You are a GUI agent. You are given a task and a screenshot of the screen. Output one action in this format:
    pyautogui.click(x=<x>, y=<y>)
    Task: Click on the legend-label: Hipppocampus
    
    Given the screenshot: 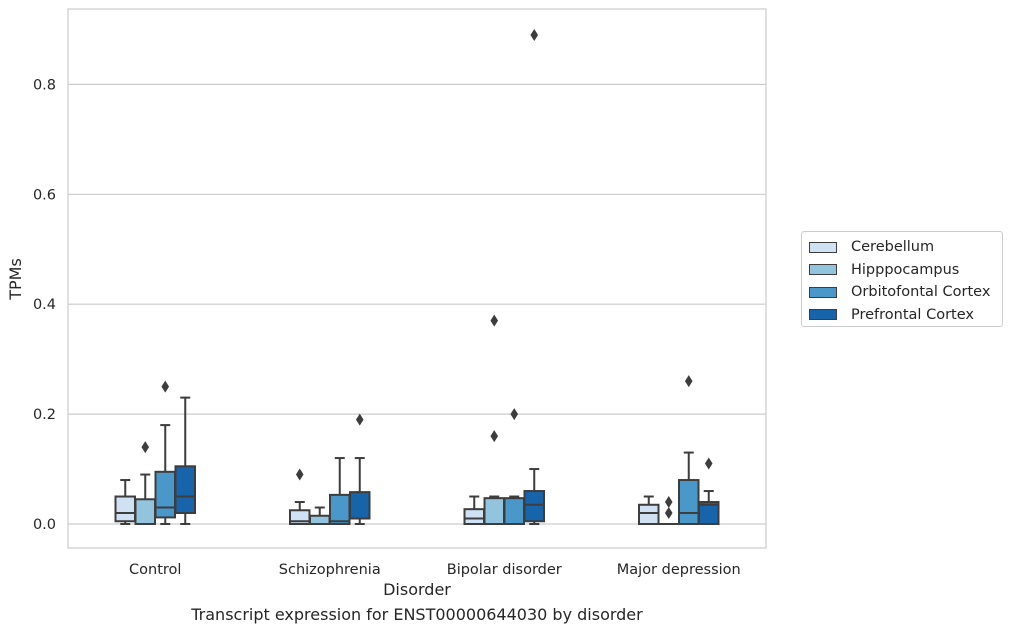 What is the action you would take?
    pyautogui.click(x=905, y=269)
    